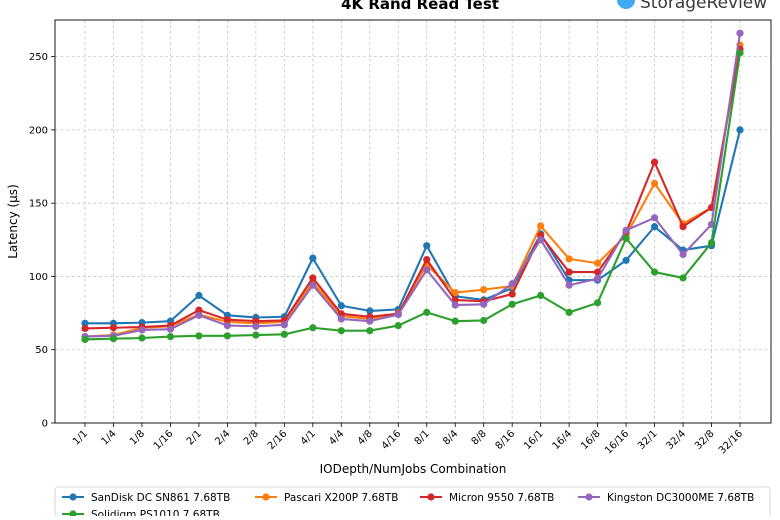 The image size is (780, 520). What do you see at coordinates (479, 437) in the screenshot?
I see `x-tick-label: 8/8` at bounding box center [479, 437].